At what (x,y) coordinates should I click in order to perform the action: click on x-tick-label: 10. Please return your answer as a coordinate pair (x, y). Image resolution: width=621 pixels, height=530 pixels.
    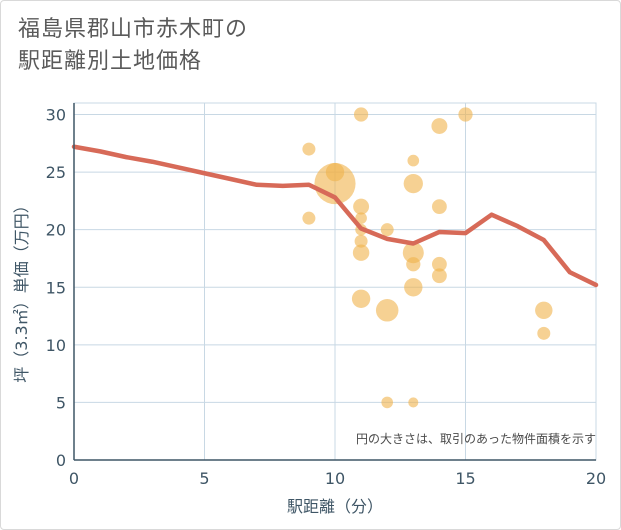
    Looking at the image, I should click on (335, 478).